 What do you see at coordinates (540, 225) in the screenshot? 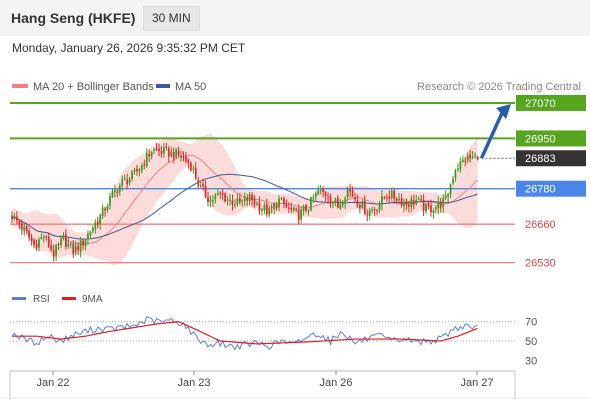
I see `level-label-26660: 26660` at bounding box center [540, 225].